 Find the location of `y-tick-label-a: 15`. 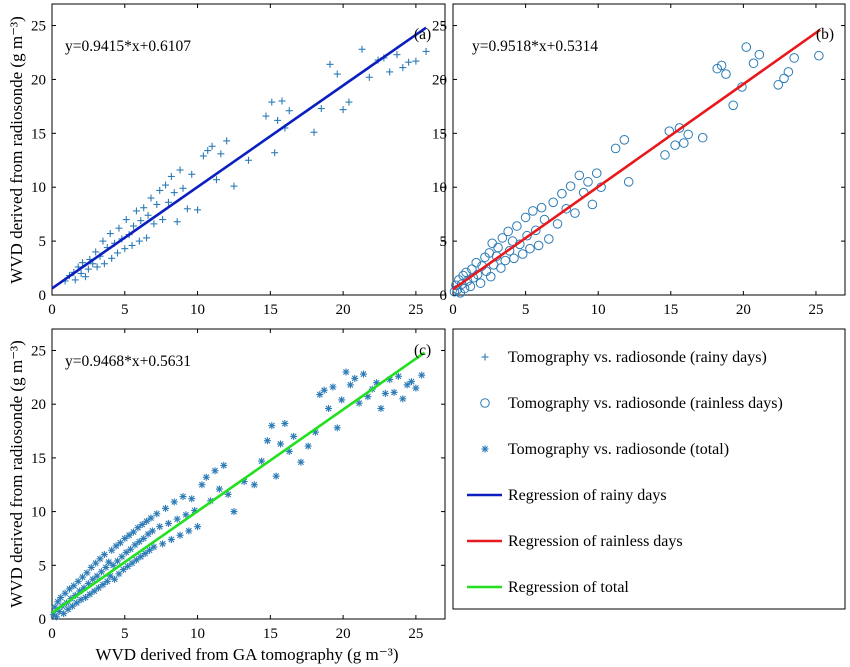

y-tick-label-a: 15 is located at coordinates (38, 134).